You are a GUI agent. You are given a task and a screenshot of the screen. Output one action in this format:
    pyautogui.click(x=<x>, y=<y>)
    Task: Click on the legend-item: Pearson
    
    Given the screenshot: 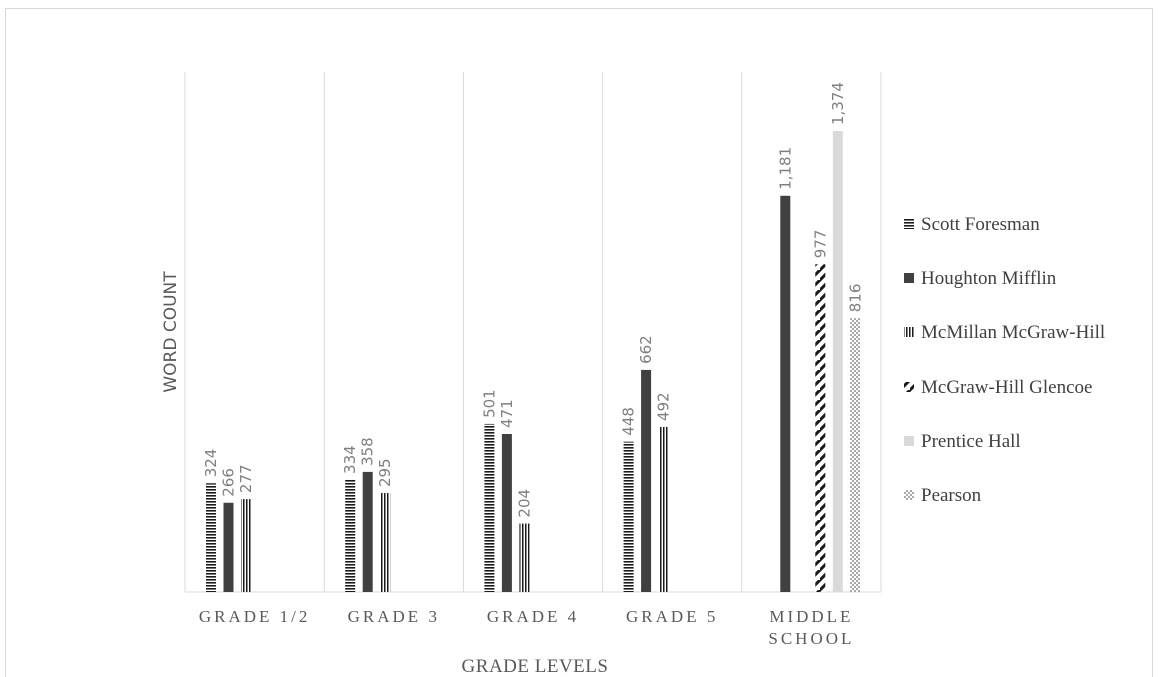 What is the action you would take?
    pyautogui.click(x=943, y=495)
    